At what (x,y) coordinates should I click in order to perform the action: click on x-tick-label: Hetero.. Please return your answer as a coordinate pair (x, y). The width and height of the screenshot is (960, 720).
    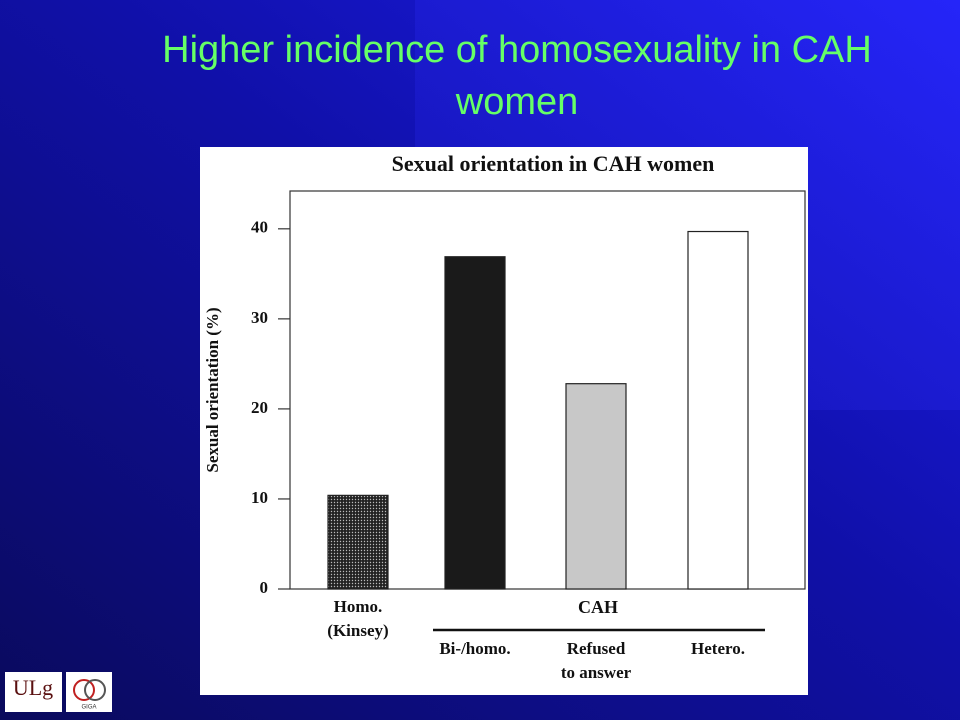
    Looking at the image, I should click on (718, 648).